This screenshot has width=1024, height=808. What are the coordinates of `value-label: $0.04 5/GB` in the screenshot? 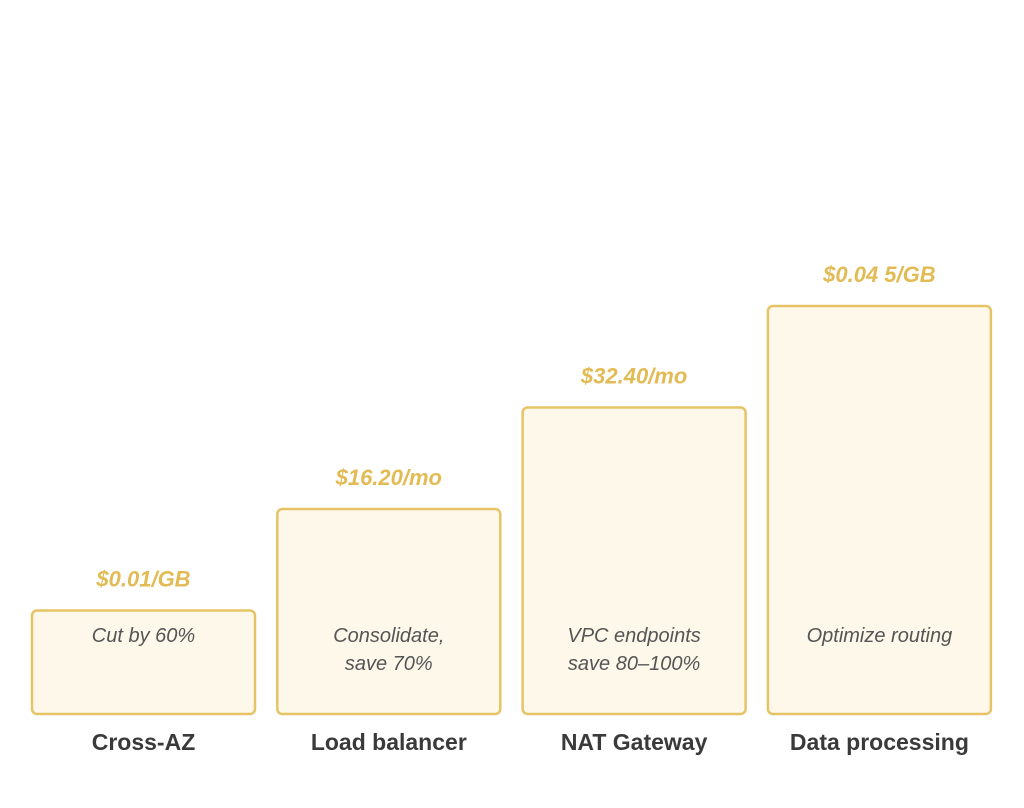 It's located at (879, 274).